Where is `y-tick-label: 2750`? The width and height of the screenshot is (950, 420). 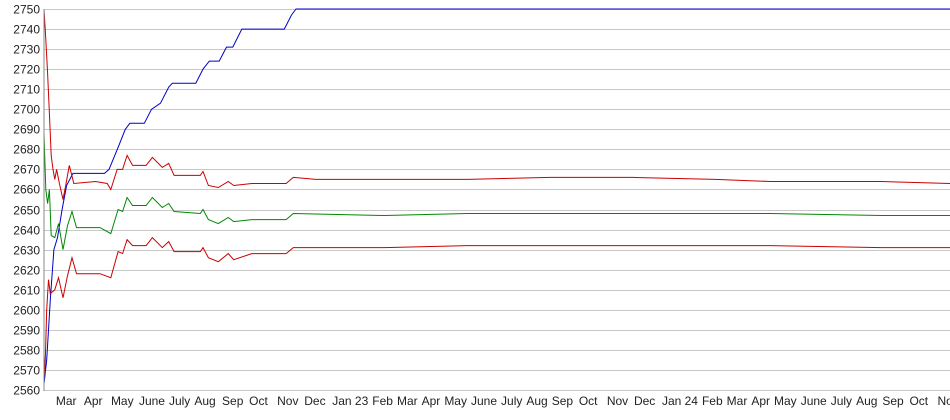
y-tick-label: 2750 is located at coordinates (26, 10).